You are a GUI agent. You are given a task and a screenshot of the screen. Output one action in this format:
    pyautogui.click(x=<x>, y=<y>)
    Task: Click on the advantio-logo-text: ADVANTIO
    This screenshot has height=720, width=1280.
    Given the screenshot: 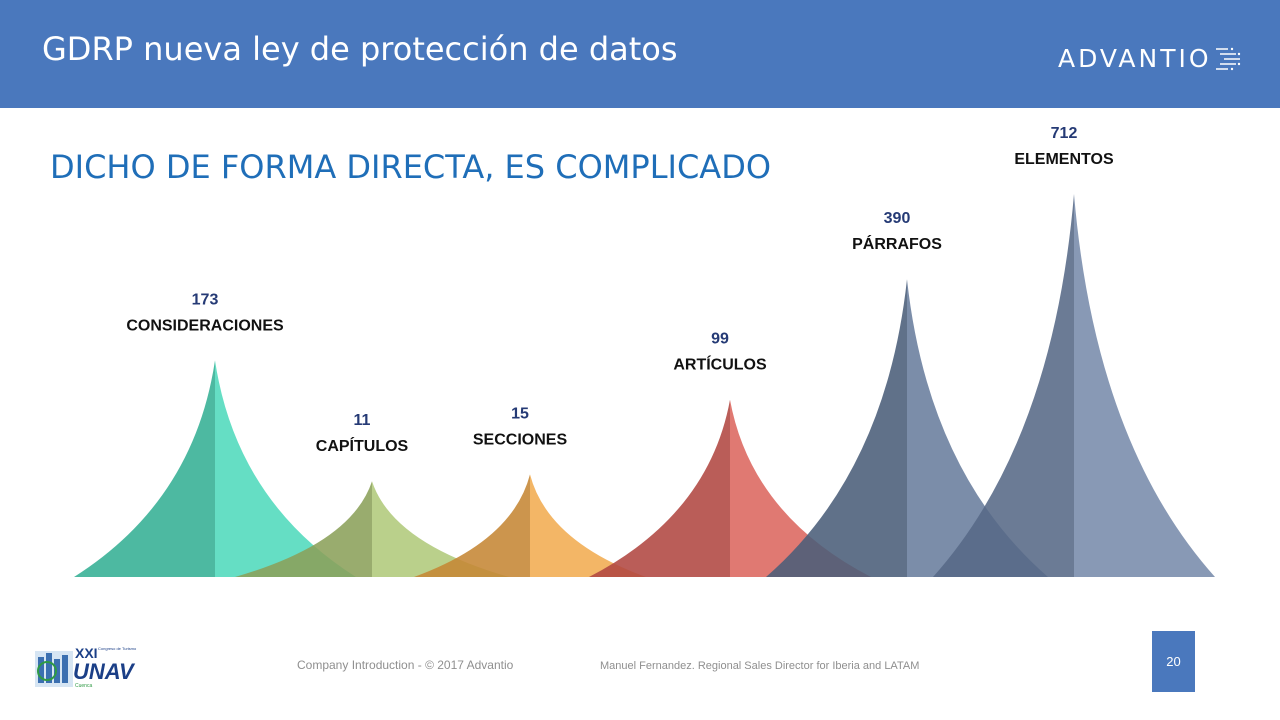 What is the action you would take?
    pyautogui.click(x=1135, y=58)
    